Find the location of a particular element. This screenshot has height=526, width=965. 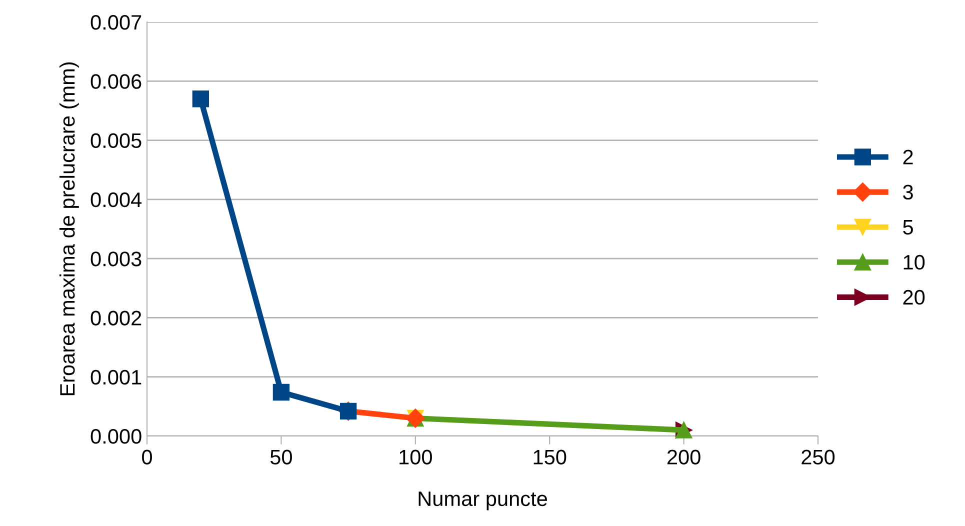

x-axis-title: Numar puncte is located at coordinates (483, 501).